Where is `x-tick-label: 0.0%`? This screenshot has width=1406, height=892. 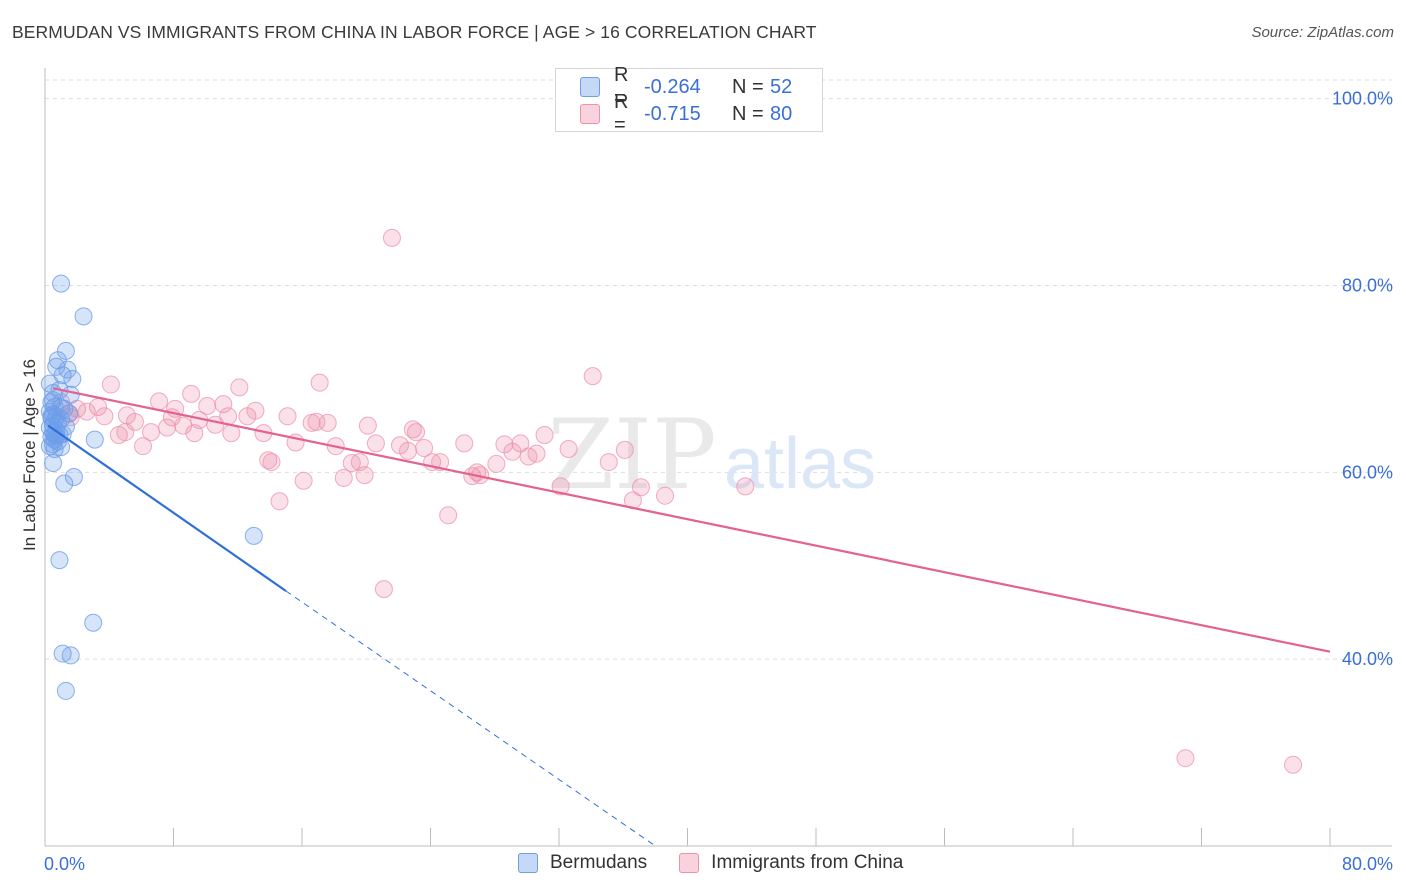
x-tick-label: 0.0% is located at coordinates (64, 864).